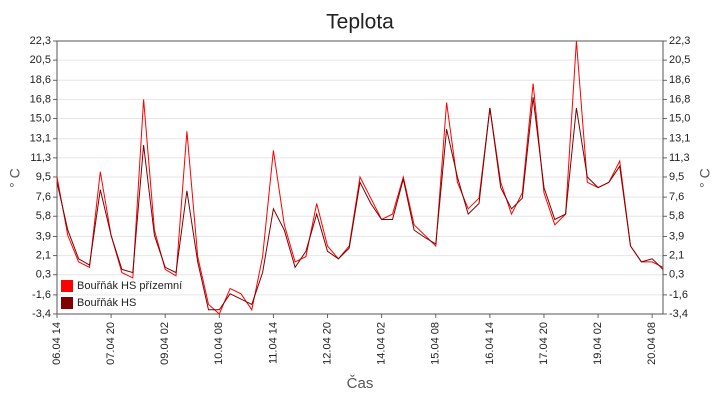 The height and width of the screenshot is (400, 720). What do you see at coordinates (676, 216) in the screenshot?
I see `y2-tick-label: 5,8` at bounding box center [676, 216].